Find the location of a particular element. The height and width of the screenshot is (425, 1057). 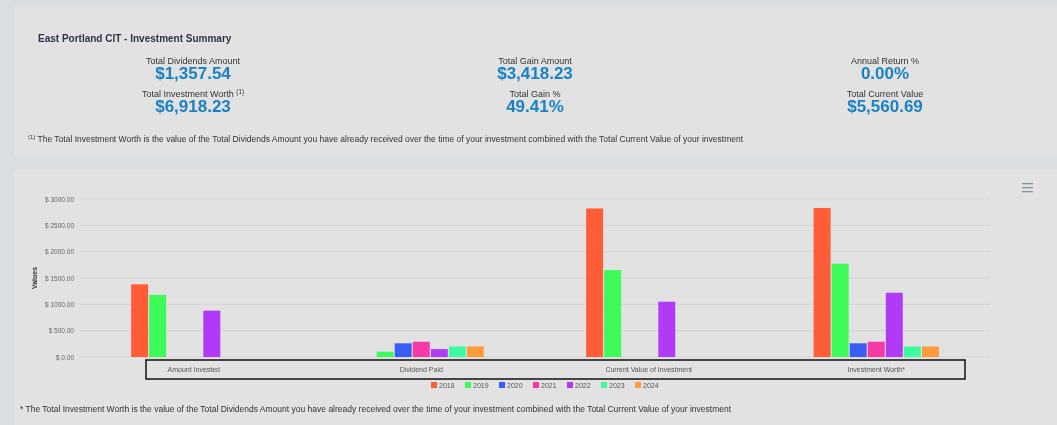

text: $6,918.23 is located at coordinates (193, 106).